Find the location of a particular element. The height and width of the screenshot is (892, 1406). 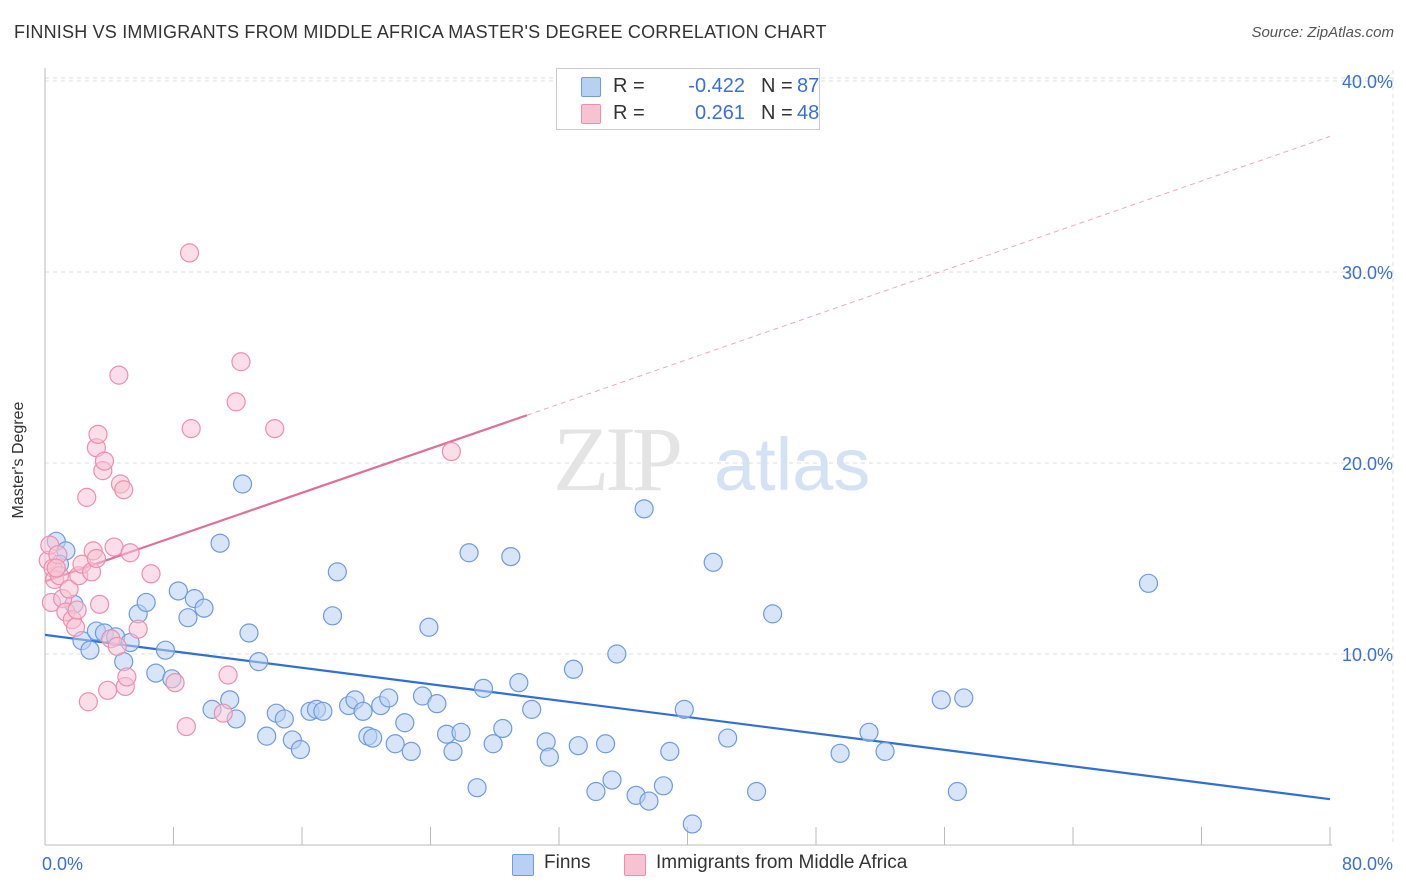

watermark-atlas: atlas is located at coordinates (792, 464).